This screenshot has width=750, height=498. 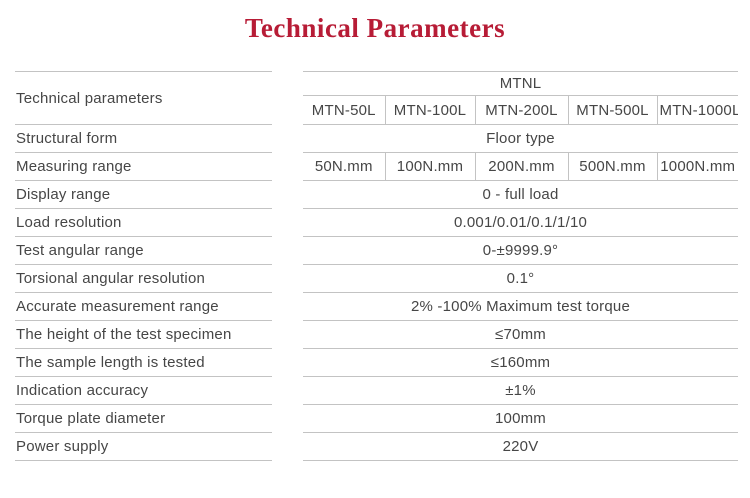 I want to click on model-cell: MTN-1000L, so click(x=697, y=110).